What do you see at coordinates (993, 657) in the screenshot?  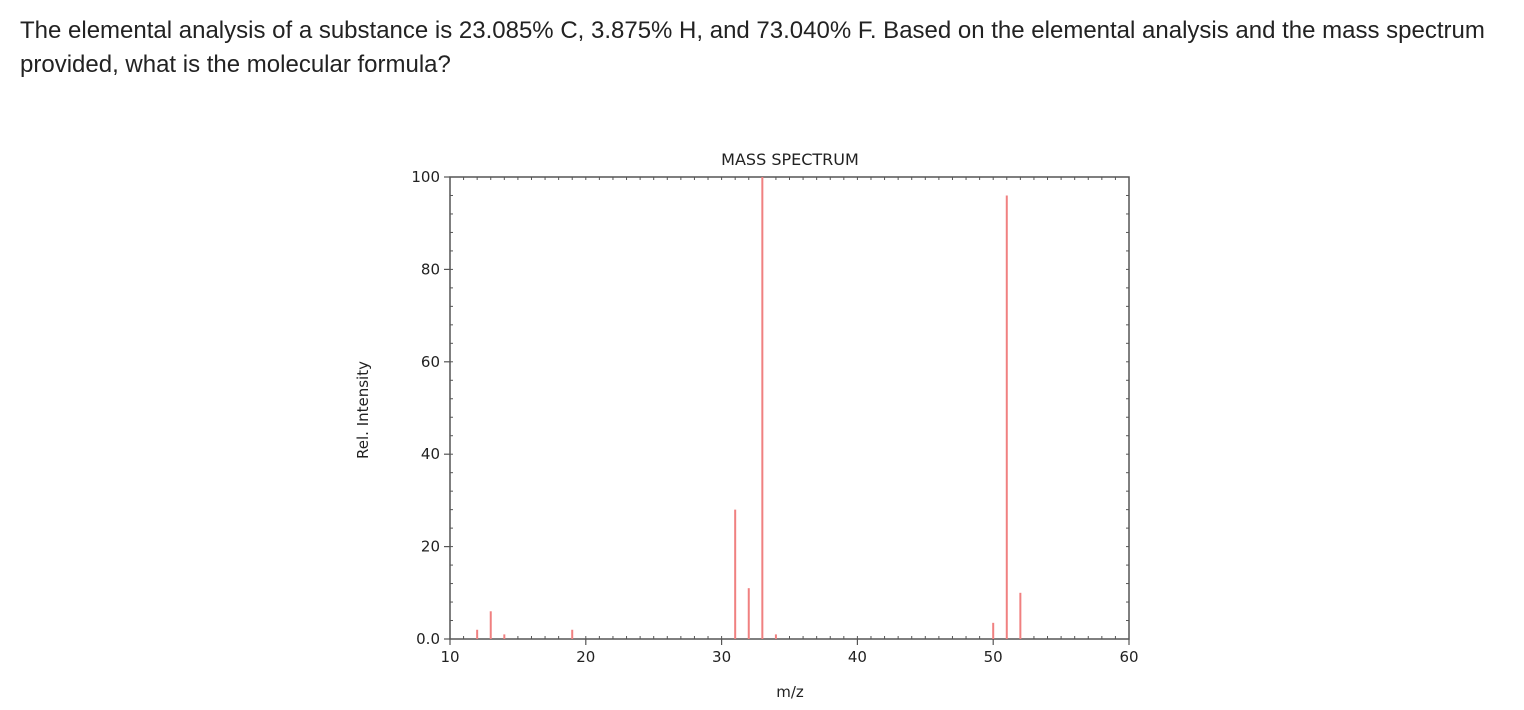 I see `x-tick-label: 50` at bounding box center [993, 657].